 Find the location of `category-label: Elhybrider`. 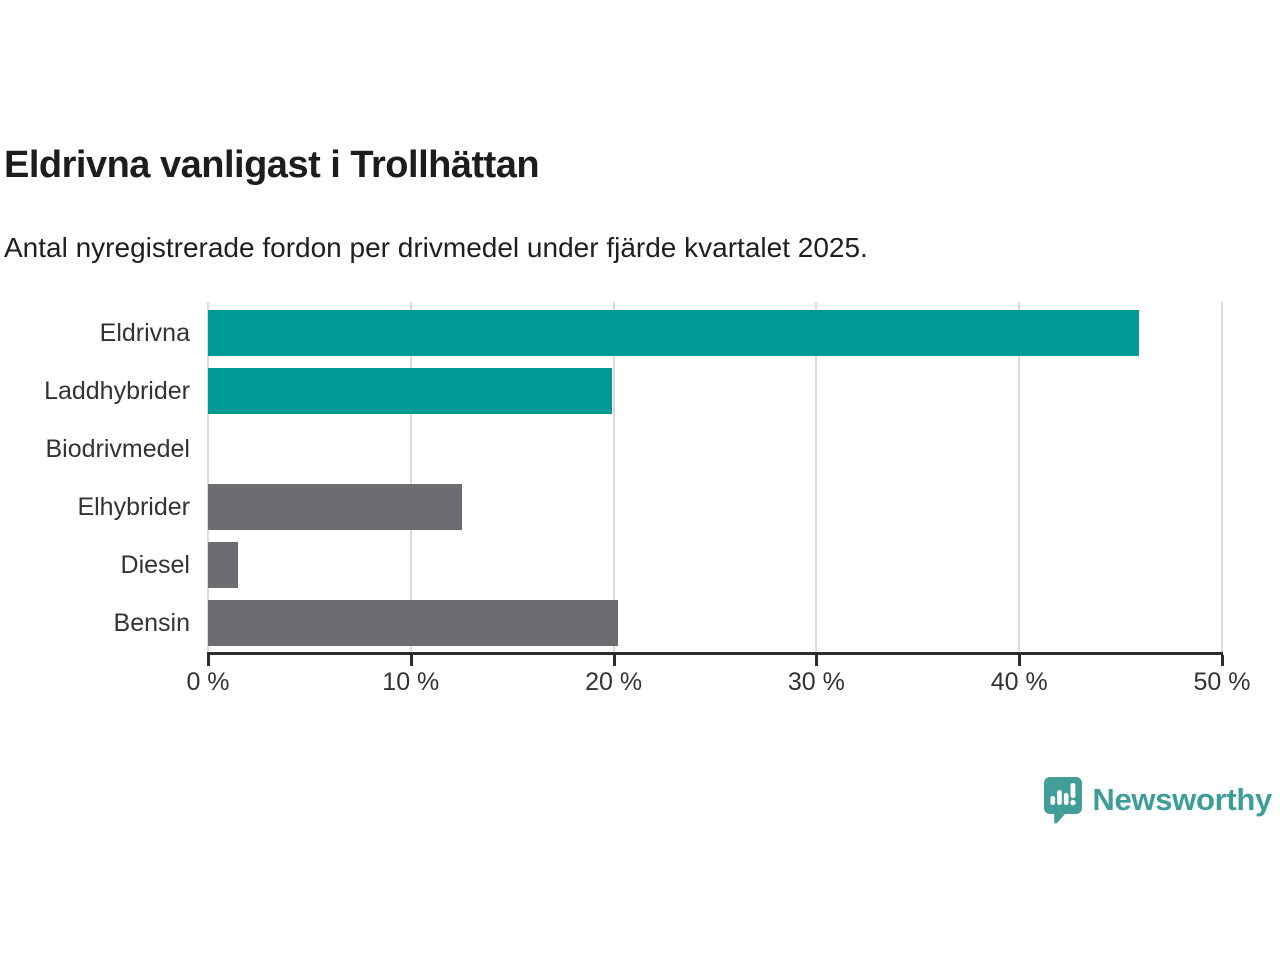

category-label: Elhybrider is located at coordinates (133, 507).